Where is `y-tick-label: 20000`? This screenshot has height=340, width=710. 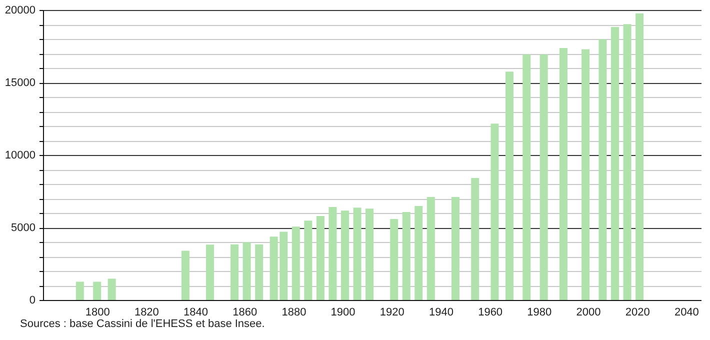
y-tick-label: 20000 is located at coordinates (20, 10).